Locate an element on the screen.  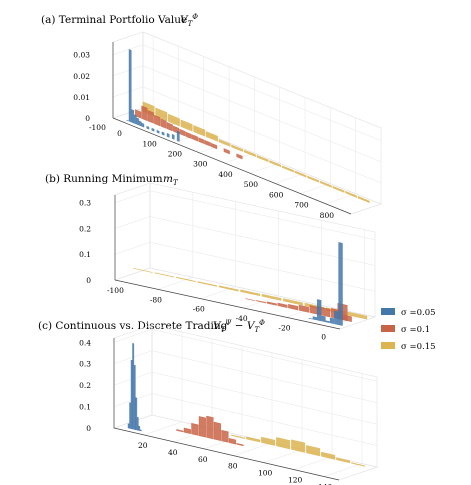
x-tick-label: 200 is located at coordinates (175, 154).